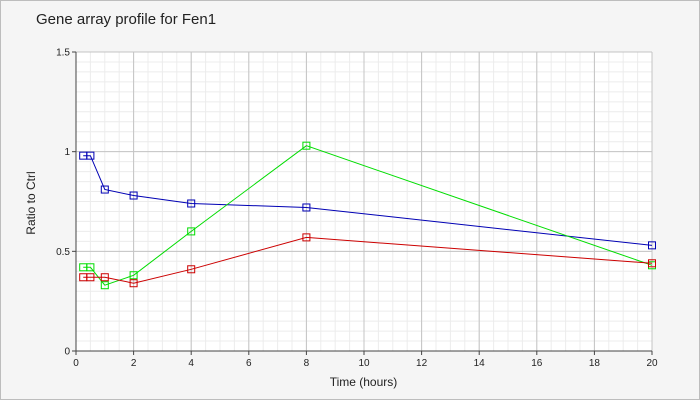 The width and height of the screenshot is (700, 400). I want to click on y-axis-label: Ratio to Ctrl, so click(31, 203).